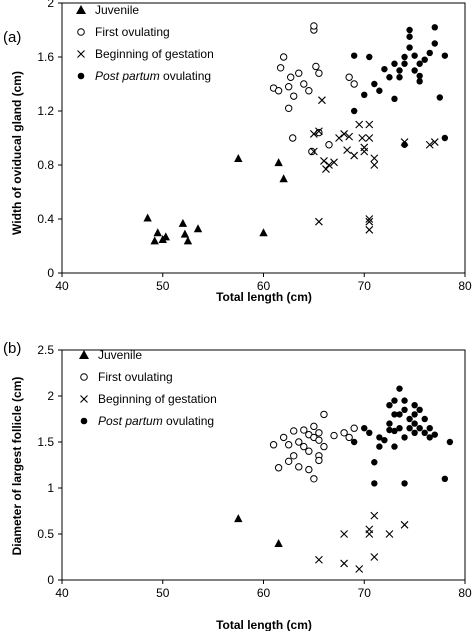 The width and height of the screenshot is (474, 631). What do you see at coordinates (81, 54) in the screenshot?
I see `legend-a-x-icon` at bounding box center [81, 54].